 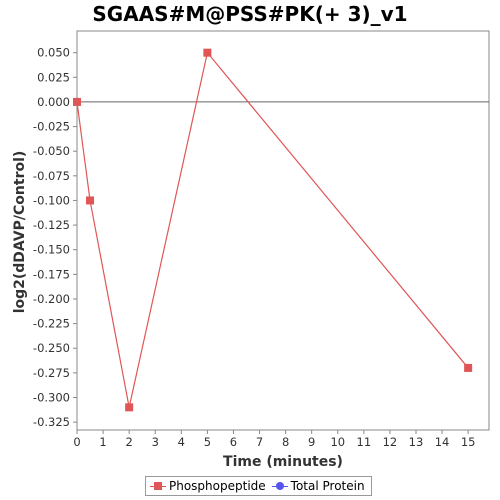 I want to click on y-tick-label: -0.125, so click(x=51, y=225).